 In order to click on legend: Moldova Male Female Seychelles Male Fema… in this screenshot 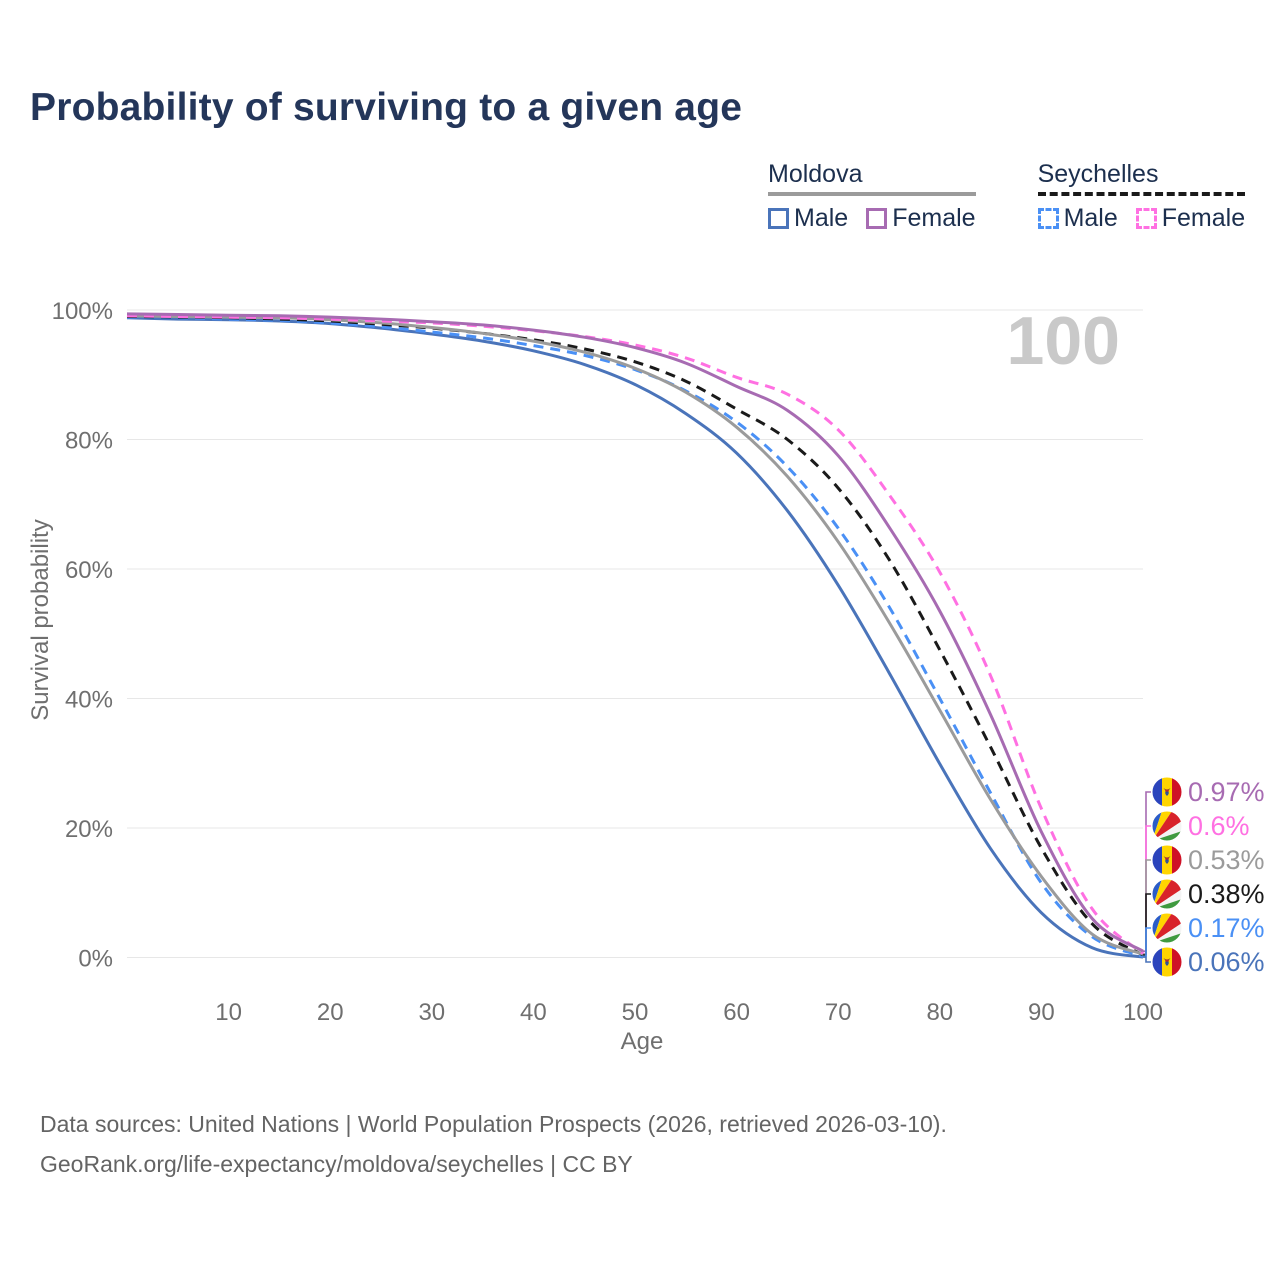, I will do `click(1007, 196)`.